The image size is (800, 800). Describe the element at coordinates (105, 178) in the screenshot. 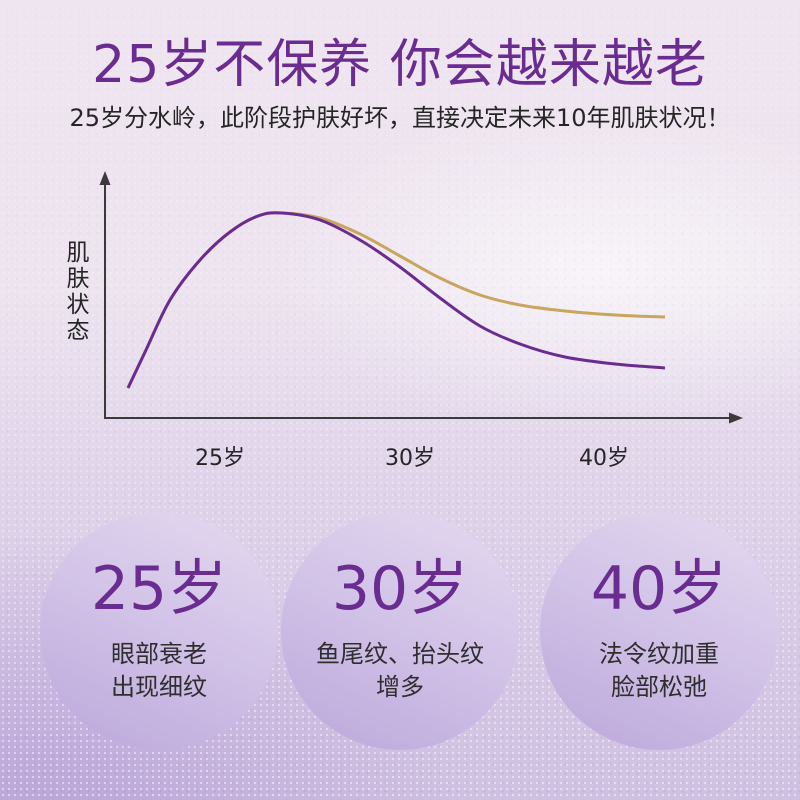

I see `y-axis-arrow` at that location.